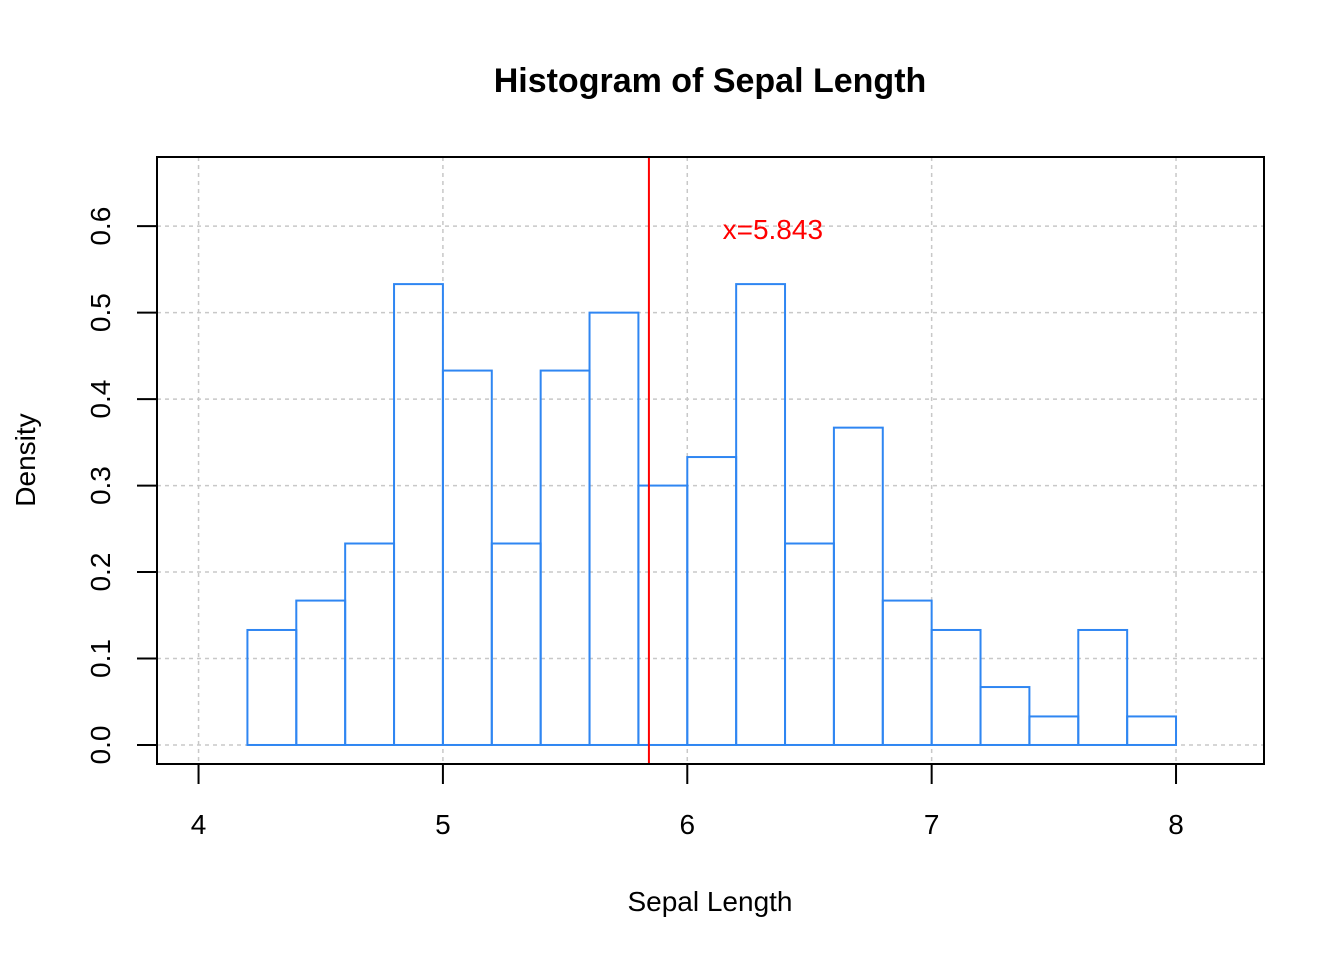  What do you see at coordinates (100, 485) in the screenshot?
I see `y-tick-label: 0.3` at bounding box center [100, 485].